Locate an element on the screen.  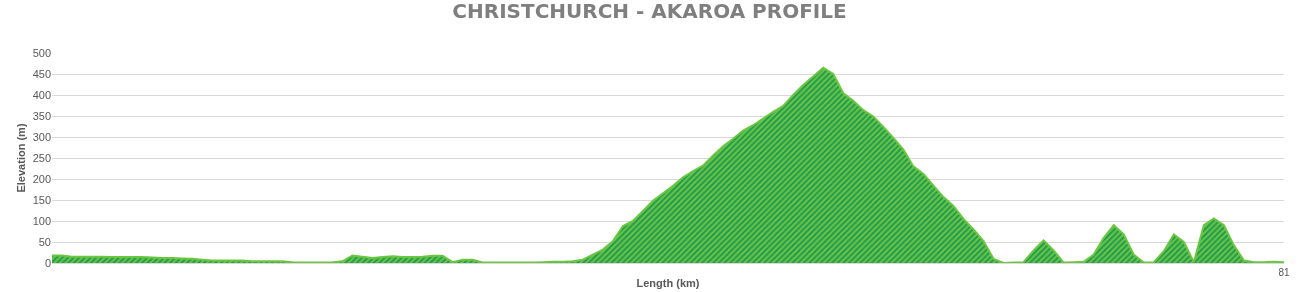
y-tick-label: 50 is located at coordinates (44, 241).